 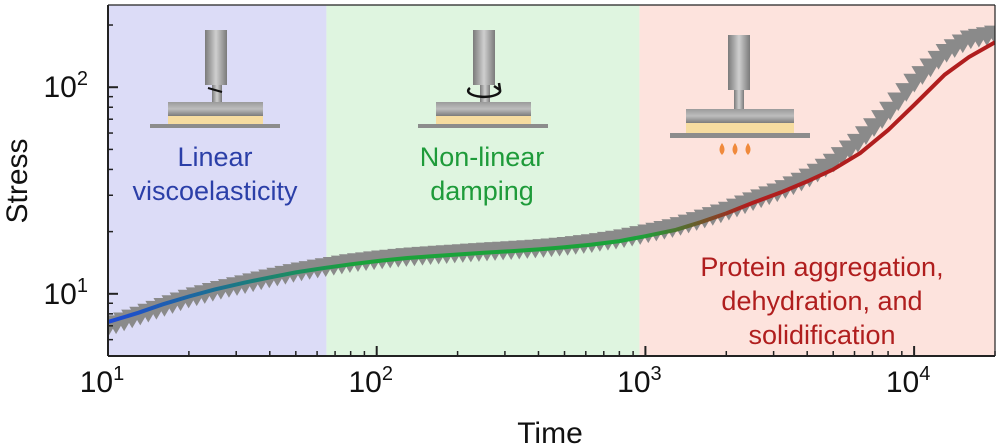 What do you see at coordinates (215, 79) in the screenshot?
I see `rheometer-linear-icon` at bounding box center [215, 79].